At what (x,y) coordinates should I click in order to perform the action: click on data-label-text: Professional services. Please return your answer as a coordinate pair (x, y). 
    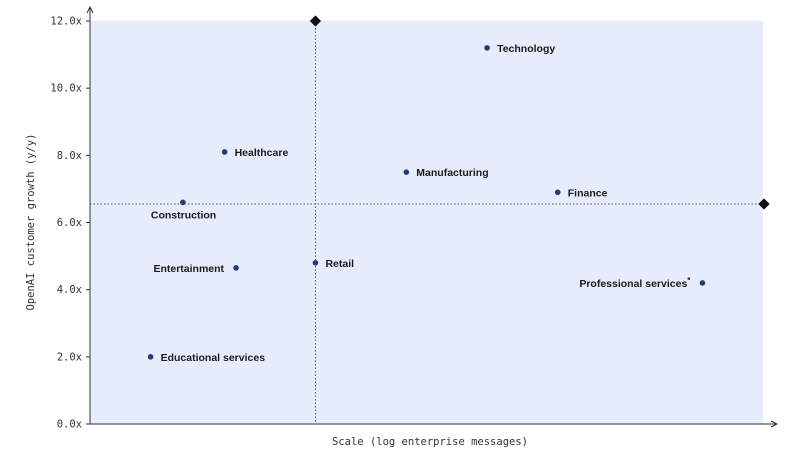
    Looking at the image, I should click on (633, 284).